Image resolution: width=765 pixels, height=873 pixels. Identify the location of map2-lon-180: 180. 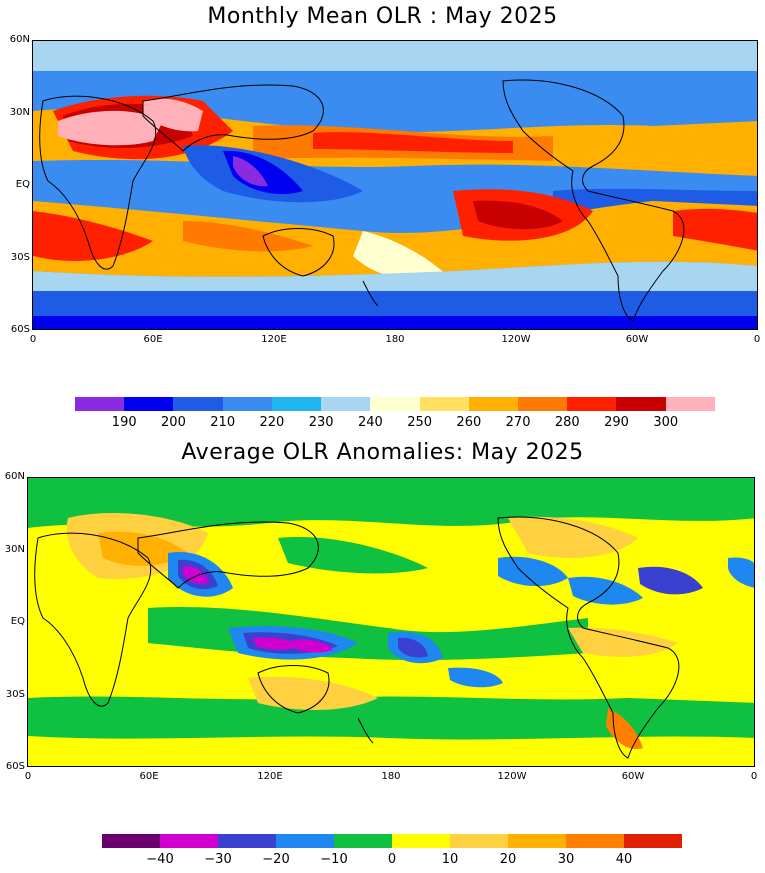
(391, 776).